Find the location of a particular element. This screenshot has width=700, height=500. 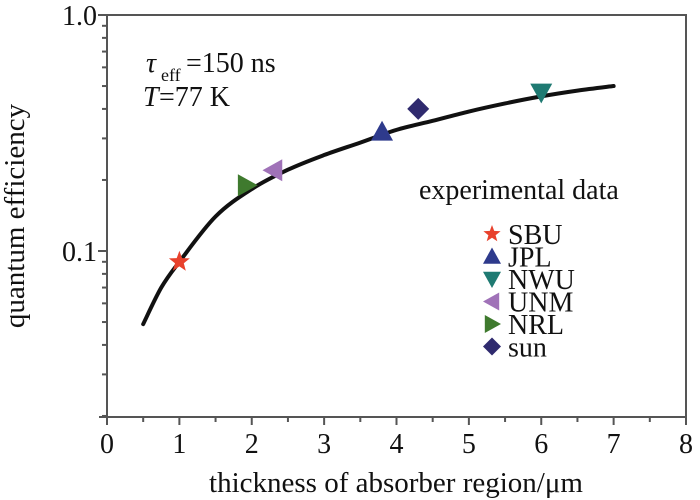

annotation-tau: τ eff =150 ns is located at coordinates (211, 66).